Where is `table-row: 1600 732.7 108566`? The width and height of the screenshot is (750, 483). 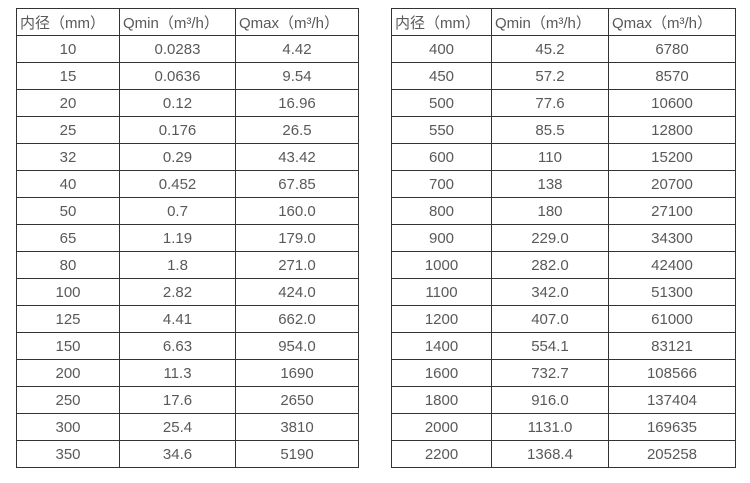
table-row: 1600 732.7 108566 is located at coordinates (563, 373).